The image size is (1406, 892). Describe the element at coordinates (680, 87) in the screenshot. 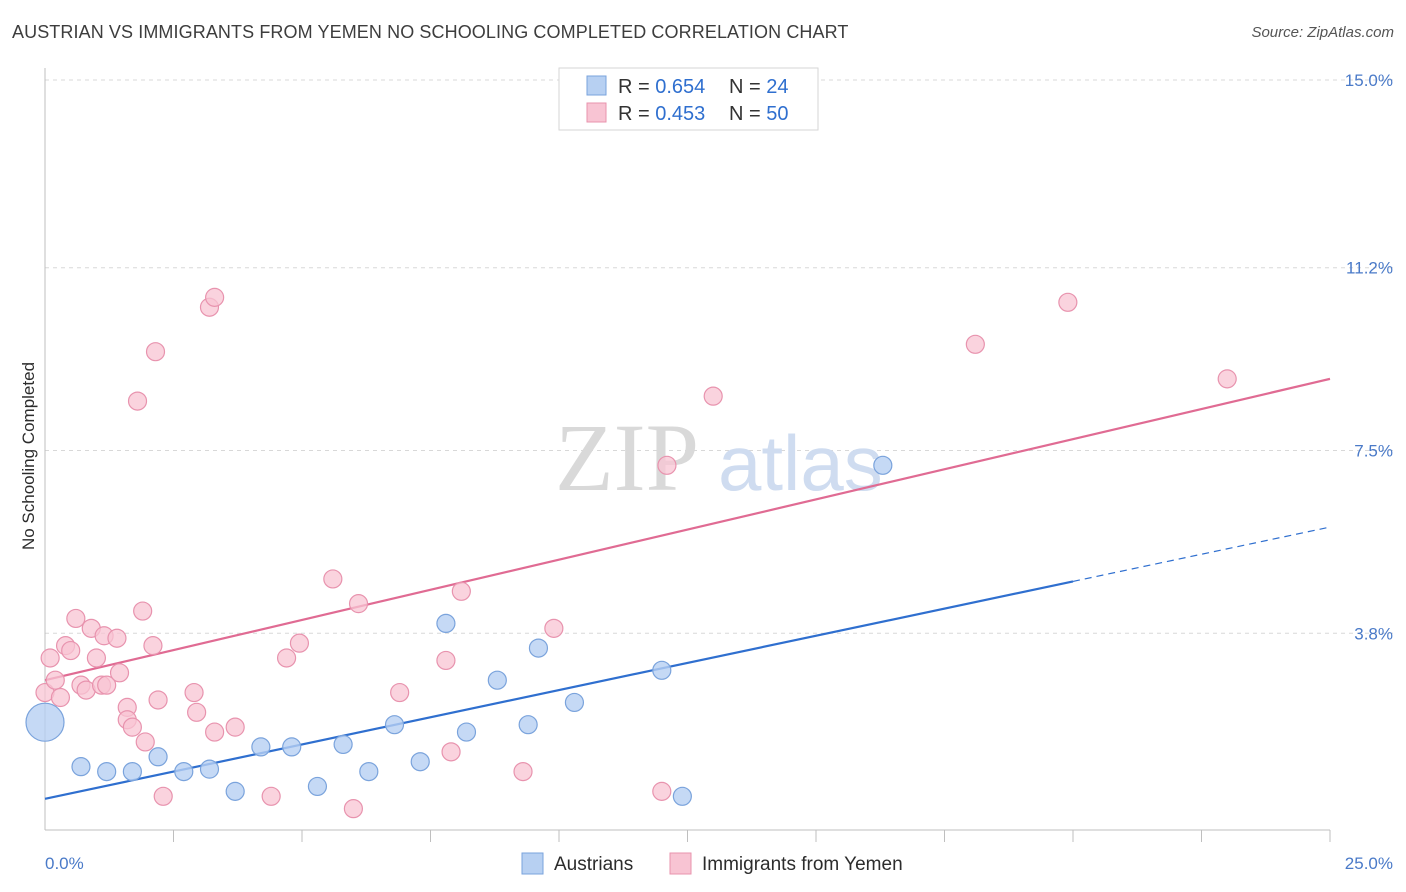

I see `legend-r-value: 0.654` at that location.